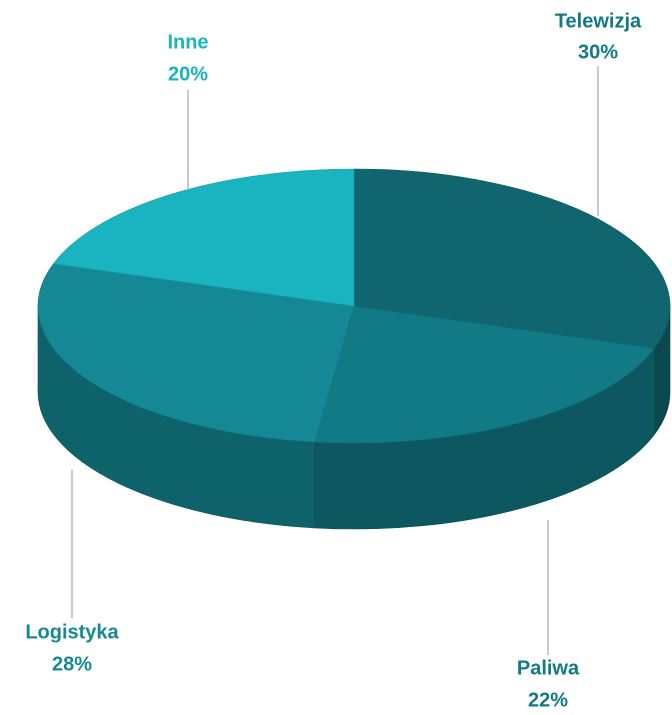 This screenshot has height=715, width=672. I want to click on category-label: Logistyka, so click(72, 632).